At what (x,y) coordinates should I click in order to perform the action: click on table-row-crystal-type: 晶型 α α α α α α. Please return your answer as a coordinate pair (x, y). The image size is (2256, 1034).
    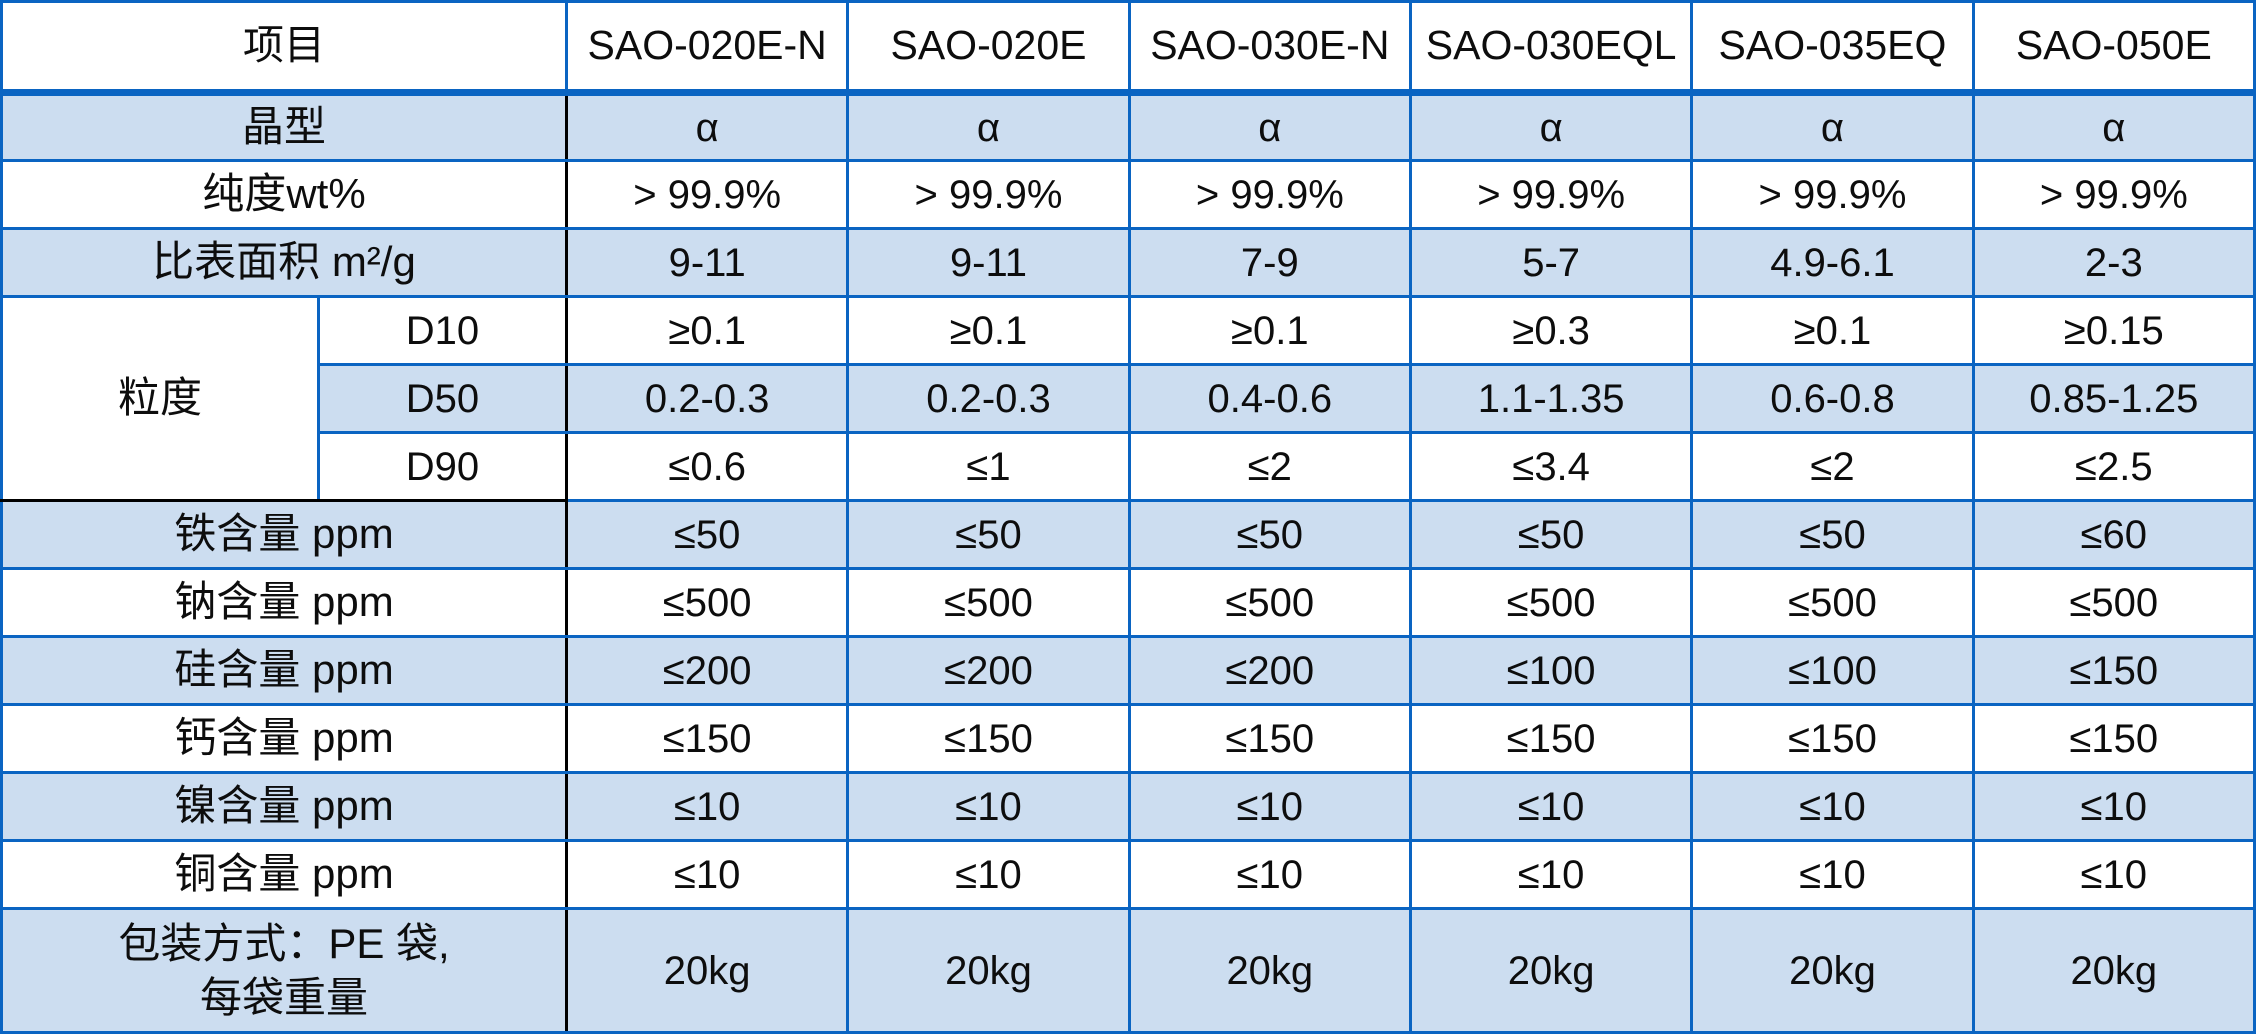
    Looking at the image, I should click on (1128, 126).